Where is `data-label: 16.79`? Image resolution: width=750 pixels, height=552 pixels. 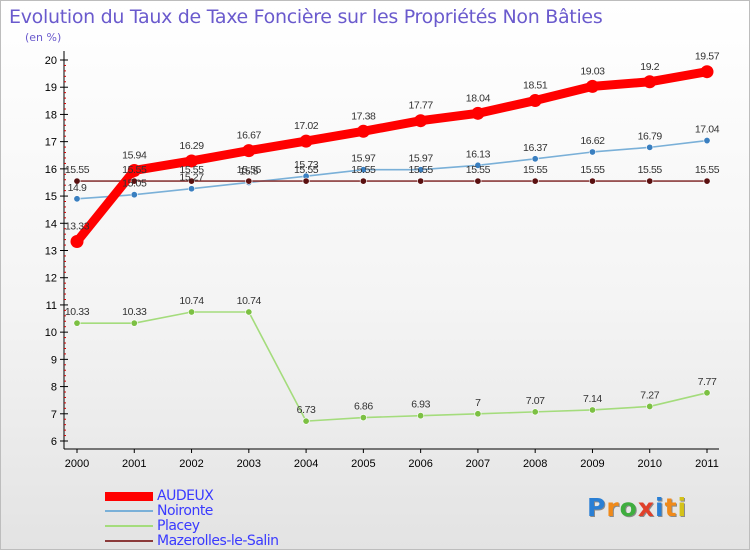 data-label: 16.79 is located at coordinates (650, 136).